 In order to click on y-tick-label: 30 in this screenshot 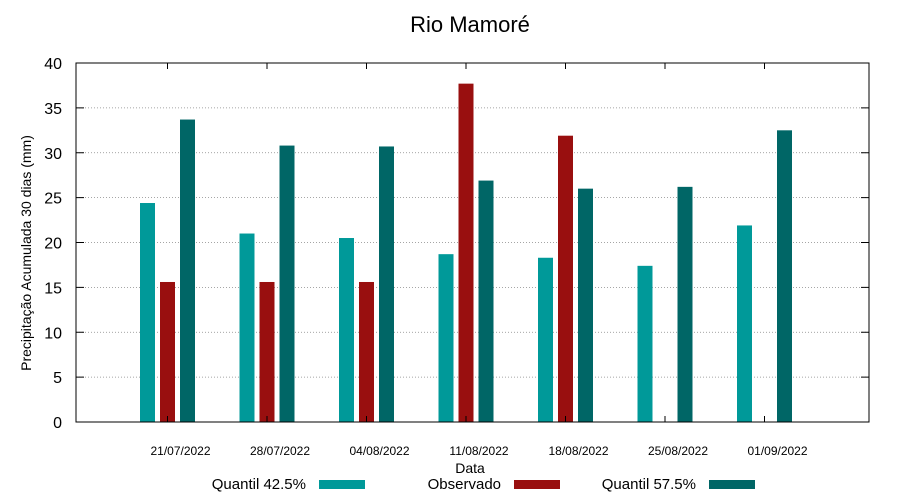, I will do `click(53, 154)`.